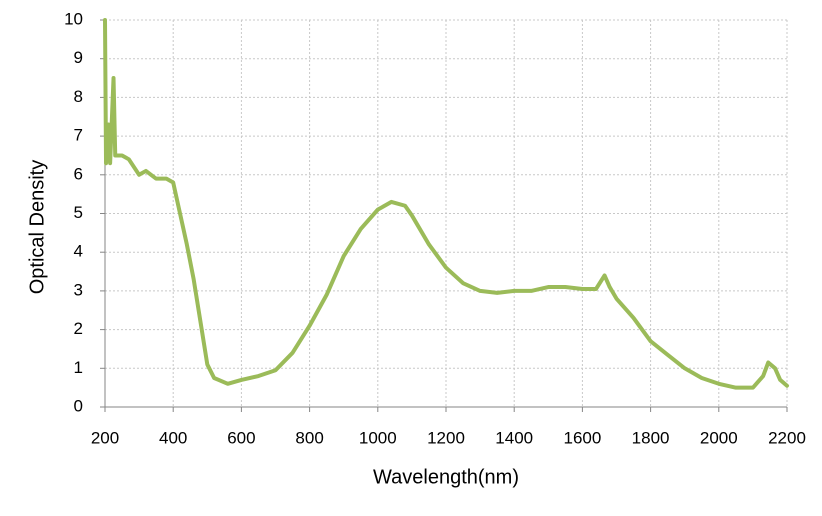 The width and height of the screenshot is (822, 516). I want to click on y-tick-label: 2, so click(78, 328).